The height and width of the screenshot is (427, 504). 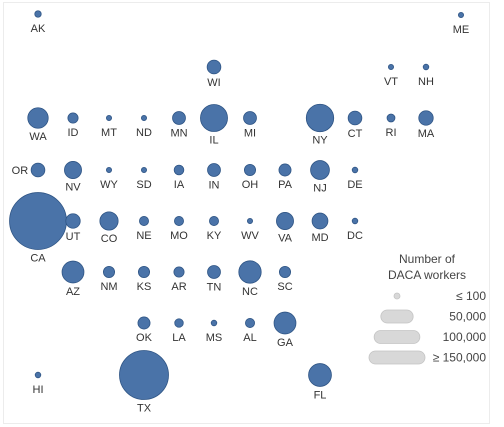 I want to click on label-ct: CT, so click(x=355, y=134).